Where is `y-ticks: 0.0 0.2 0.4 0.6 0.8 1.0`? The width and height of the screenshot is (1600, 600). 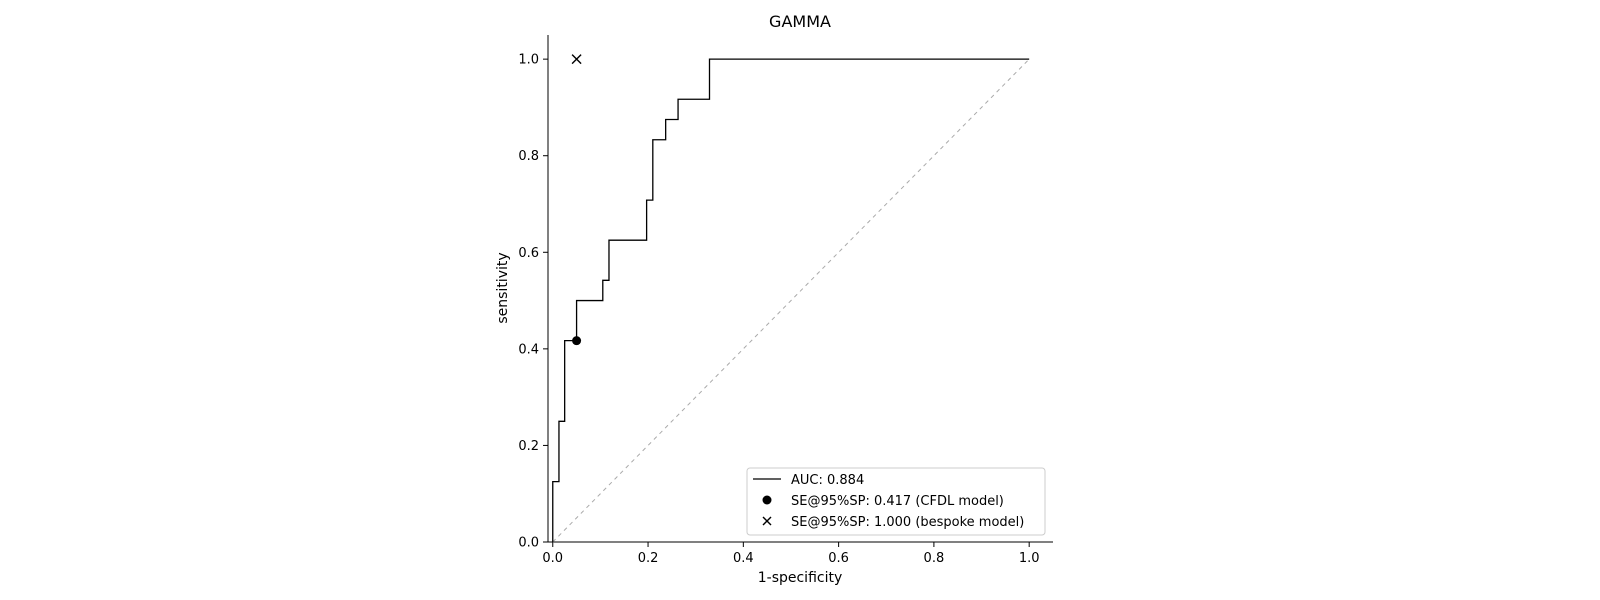
y-ticks: 0.0 0.2 0.4 0.6 0.8 1.0 is located at coordinates (533, 302).